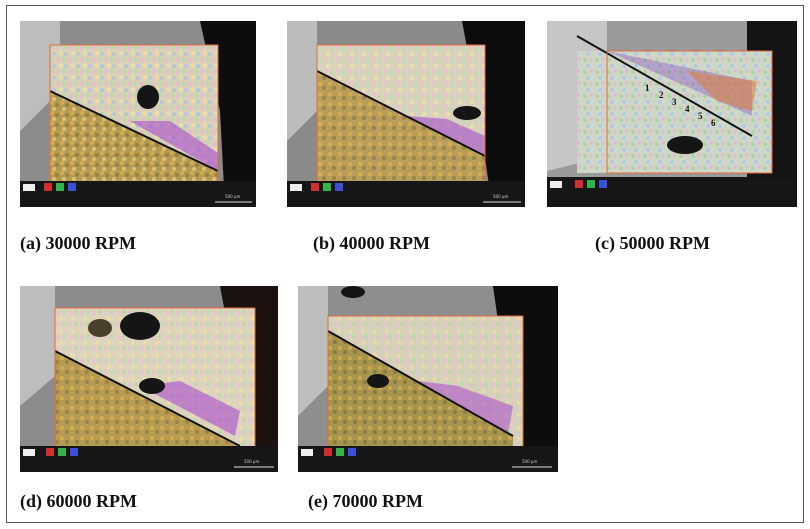  Describe the element at coordinates (647, 88) in the screenshot. I see `point-label: 1` at that location.